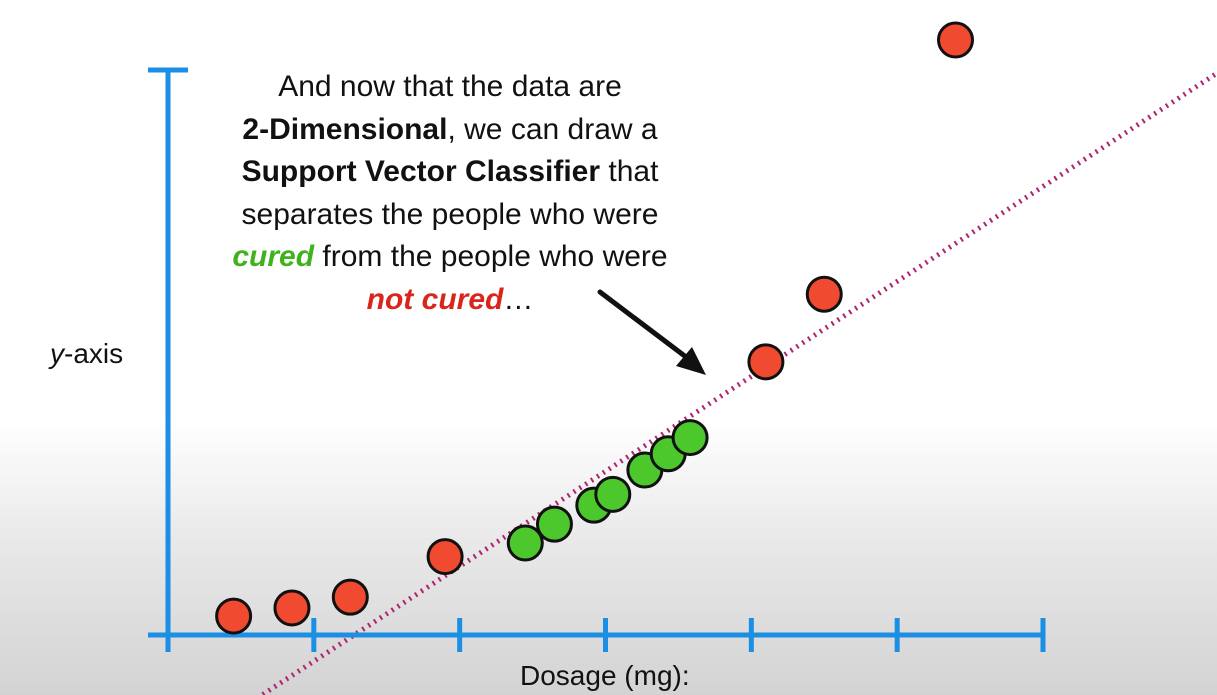 The width and height of the screenshot is (1217, 695). Describe the element at coordinates (421, 171) in the screenshot. I see `term-support-vector-classifier: Support Vector Classifier` at that location.